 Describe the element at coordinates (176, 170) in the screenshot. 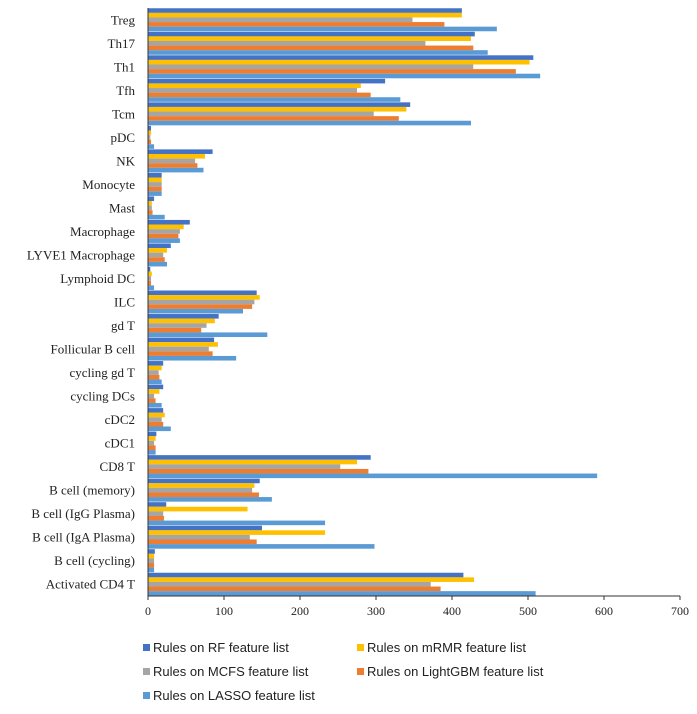

I see `bar-nk-s5` at that location.